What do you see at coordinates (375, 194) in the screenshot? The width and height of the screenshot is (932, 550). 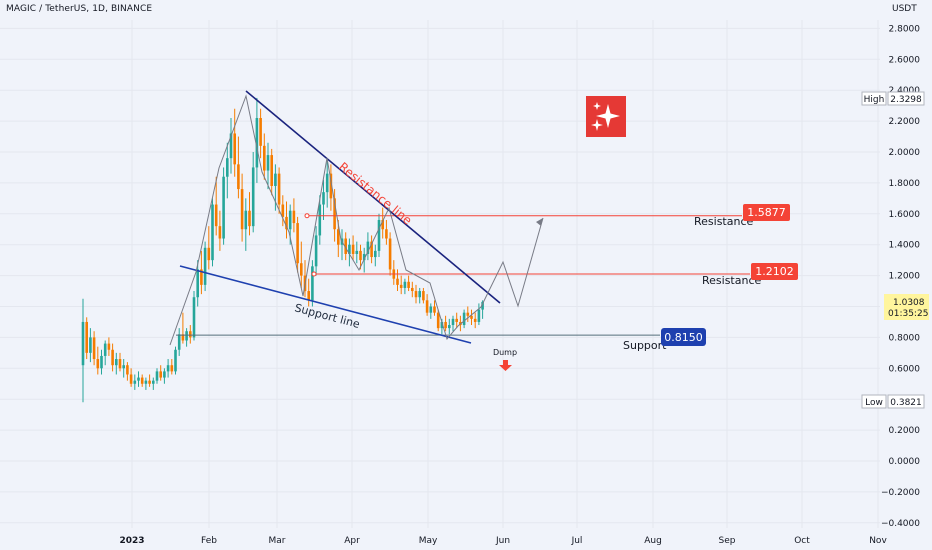 I see `resistance-line-label: Resistance line` at bounding box center [375, 194].